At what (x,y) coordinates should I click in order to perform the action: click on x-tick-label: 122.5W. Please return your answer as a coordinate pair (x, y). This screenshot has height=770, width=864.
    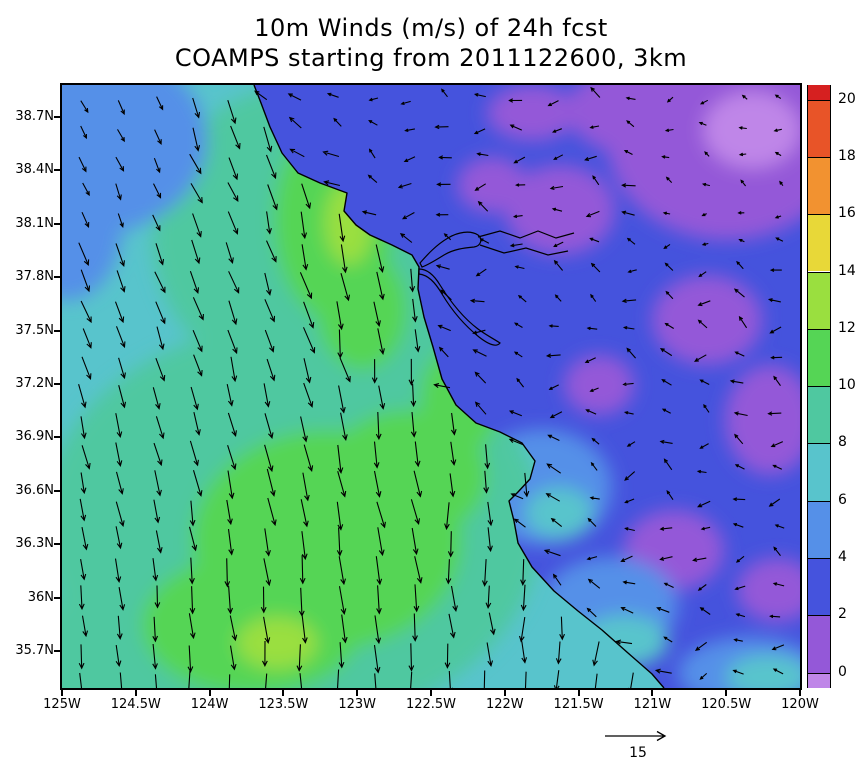
    Looking at the image, I should click on (431, 704).